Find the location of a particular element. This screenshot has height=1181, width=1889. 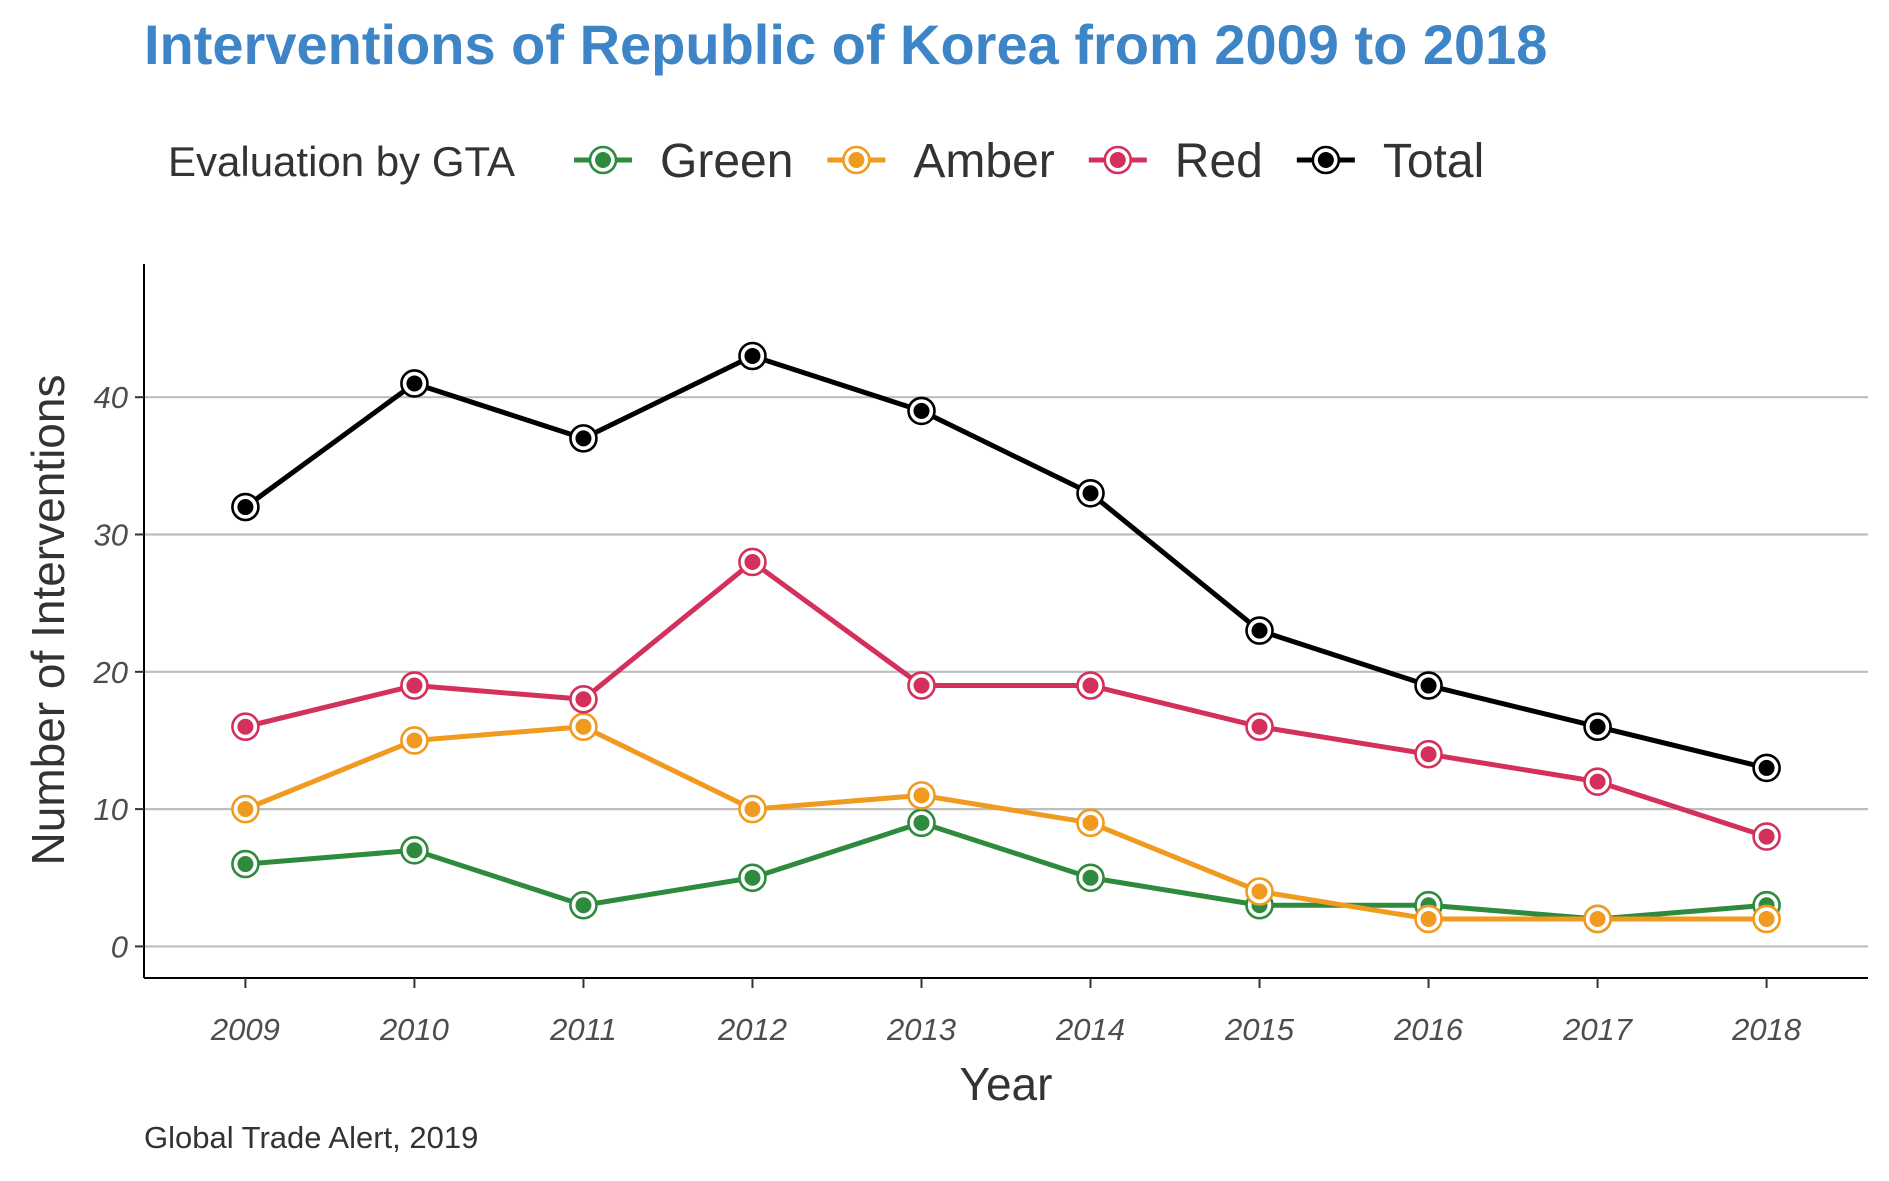

y-tick-label: 40 is located at coordinates (111, 397).